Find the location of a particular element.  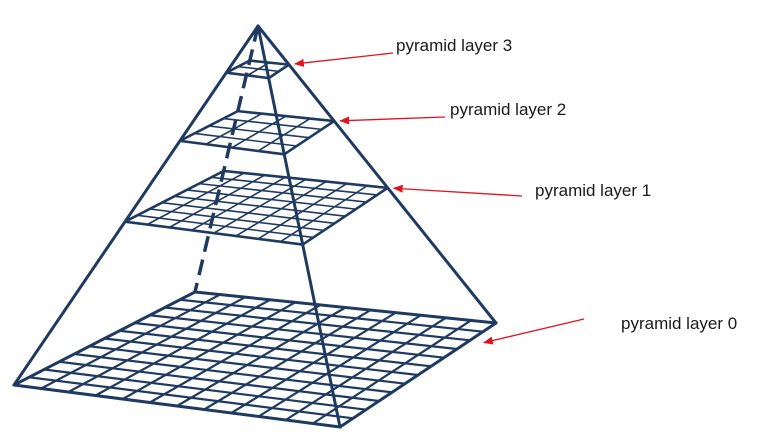

pyramid-layer-1-grid is located at coordinates (256, 207).